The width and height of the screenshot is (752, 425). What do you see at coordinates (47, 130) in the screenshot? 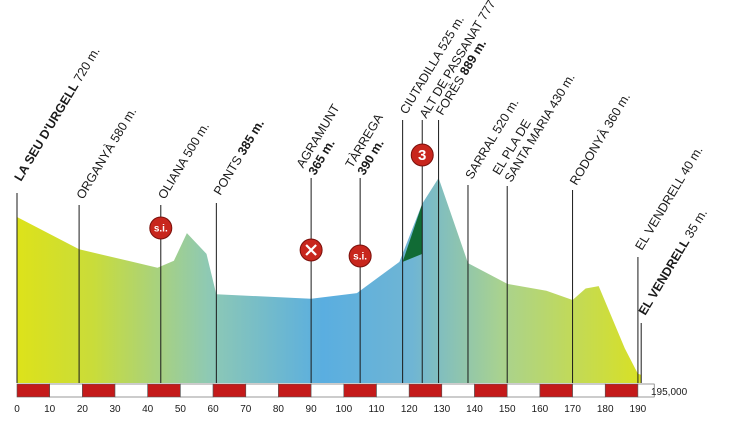
I see `waypoint-name: LA SEU D'URGELL` at bounding box center [47, 130].